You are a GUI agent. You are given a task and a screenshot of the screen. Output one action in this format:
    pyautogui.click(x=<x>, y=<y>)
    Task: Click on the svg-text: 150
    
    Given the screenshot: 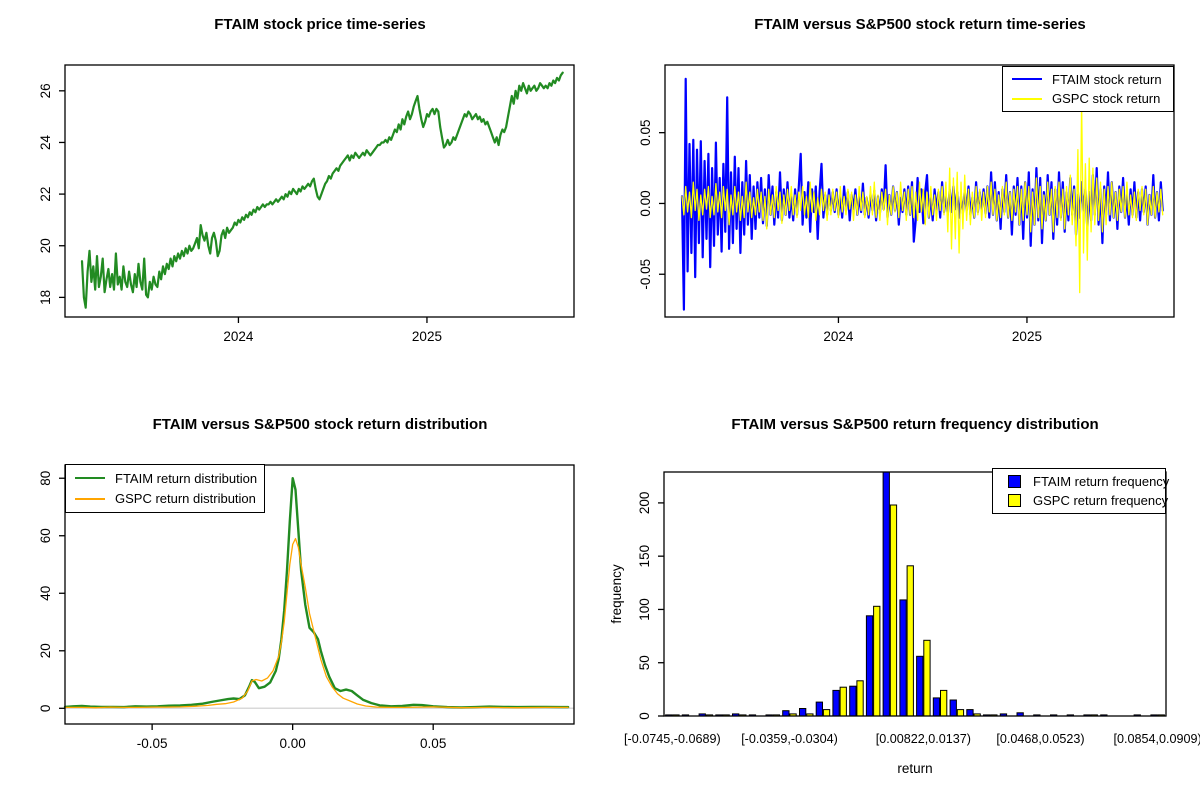 What is the action you would take?
    pyautogui.click(x=644, y=556)
    